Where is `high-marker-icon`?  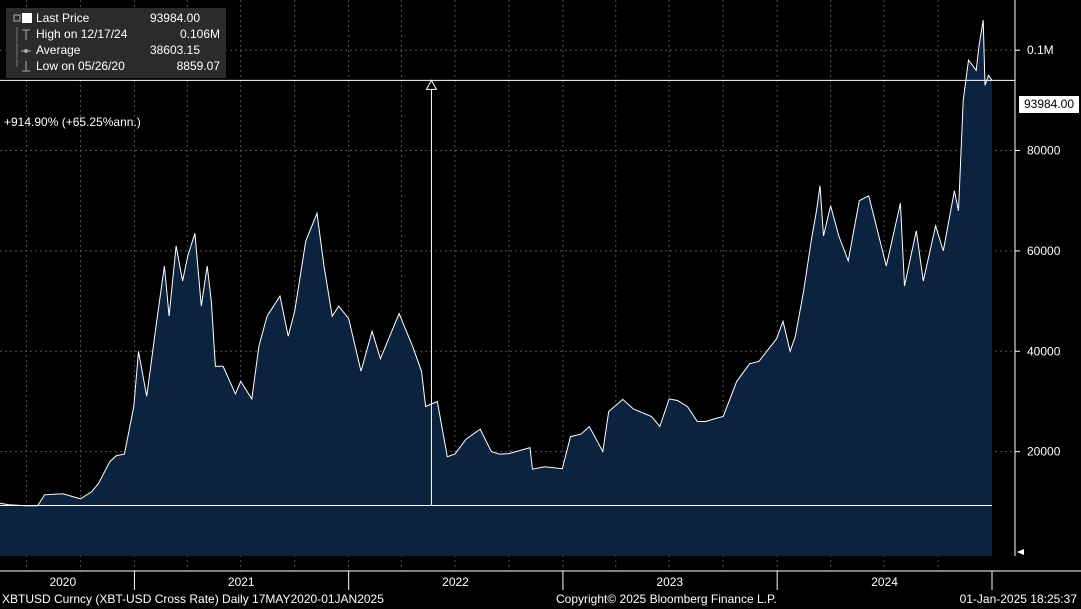
high-marker-icon is located at coordinates (22, 34).